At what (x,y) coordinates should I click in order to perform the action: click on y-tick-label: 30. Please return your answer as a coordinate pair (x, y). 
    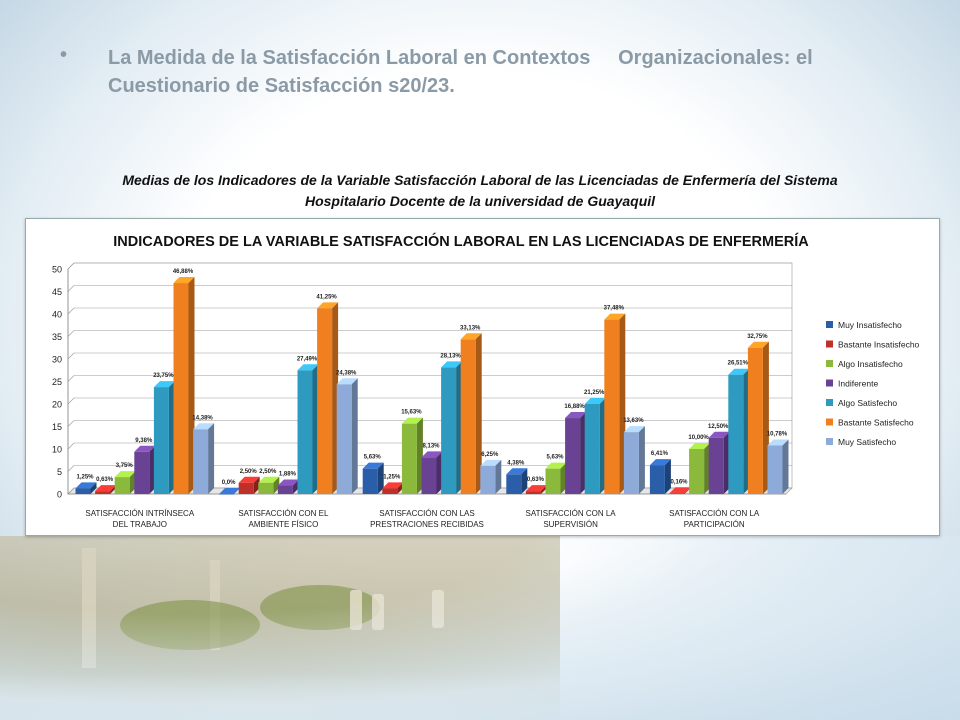
    Looking at the image, I should click on (57, 360).